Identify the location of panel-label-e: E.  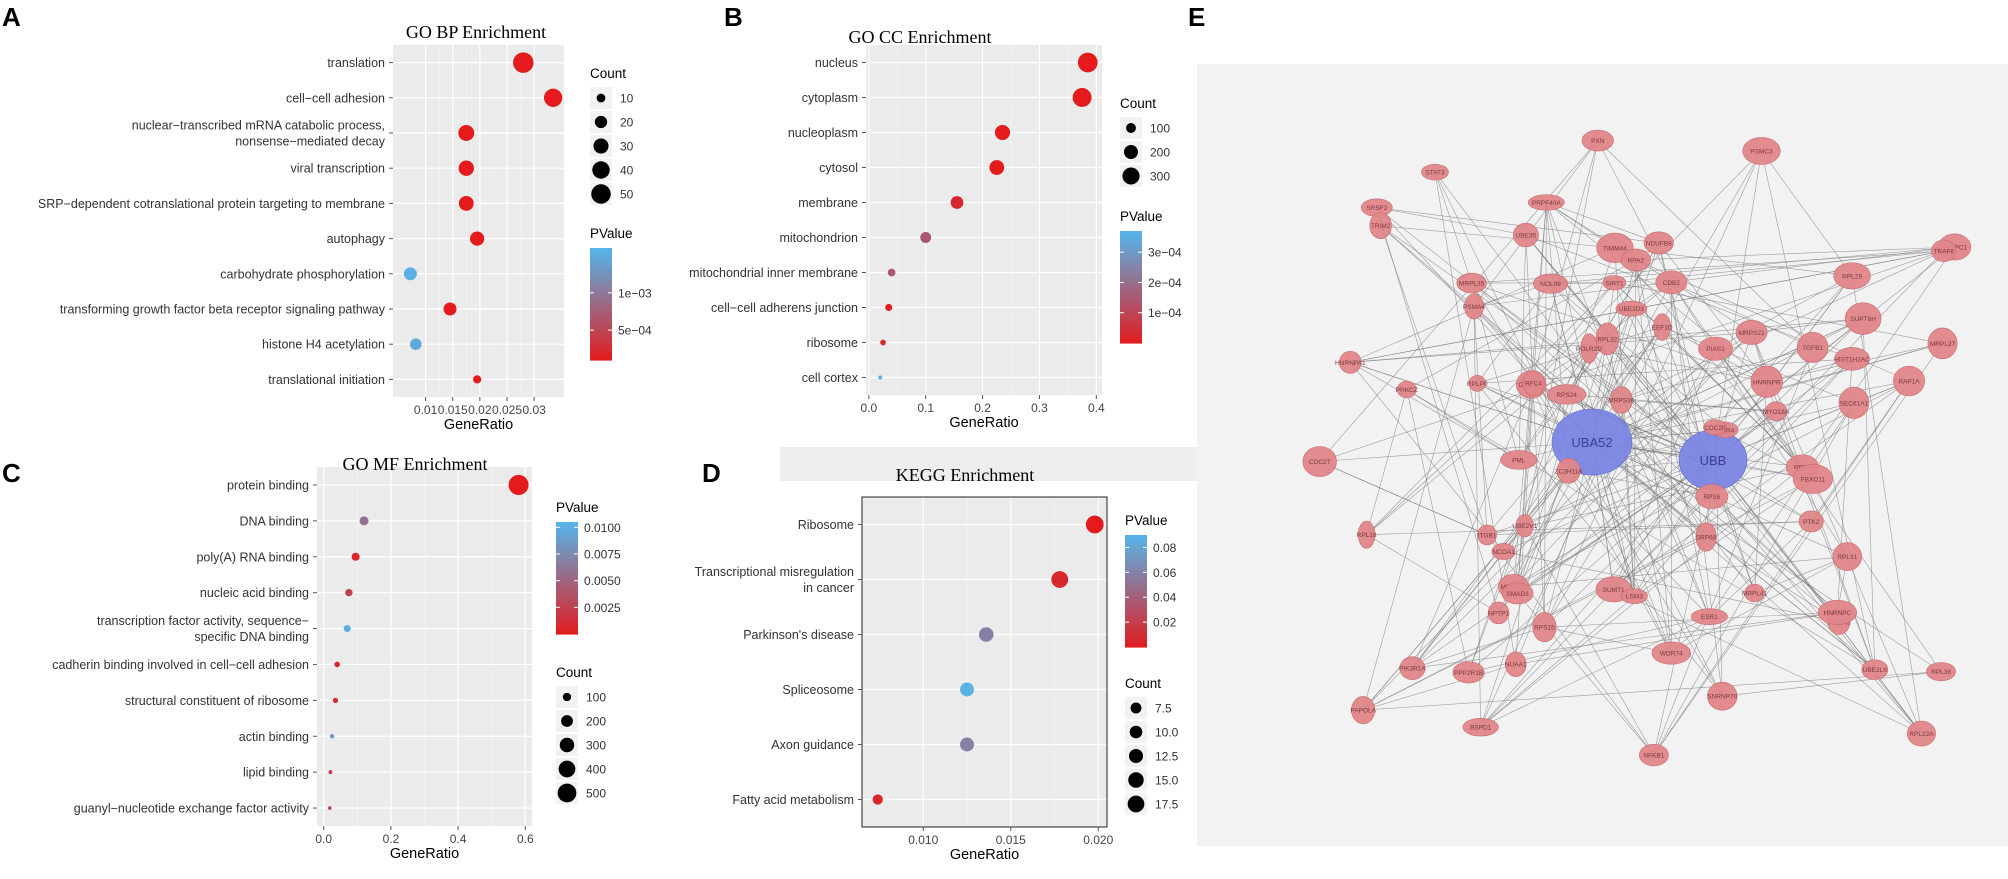
(1197, 17).